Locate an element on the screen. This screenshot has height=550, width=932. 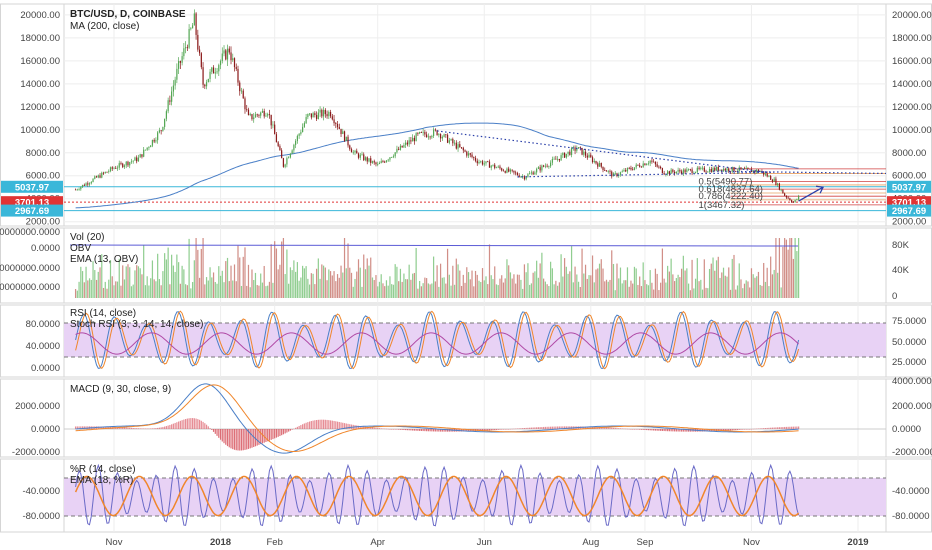
vol-left-tick: -10000000.0000 is located at coordinates (30, 268).